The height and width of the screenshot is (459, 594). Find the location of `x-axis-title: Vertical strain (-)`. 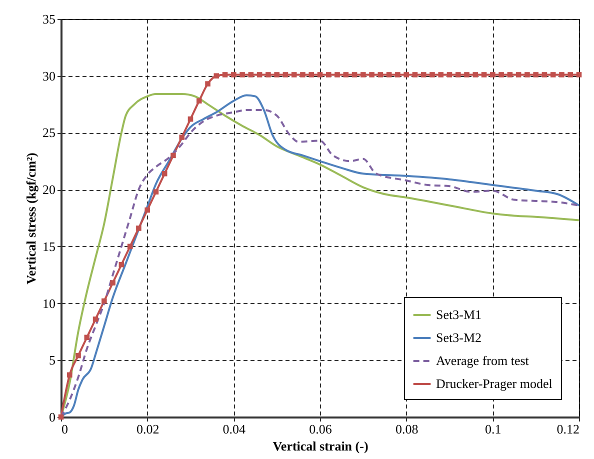

x-axis-title: Vertical strain (-) is located at coordinates (320, 446).